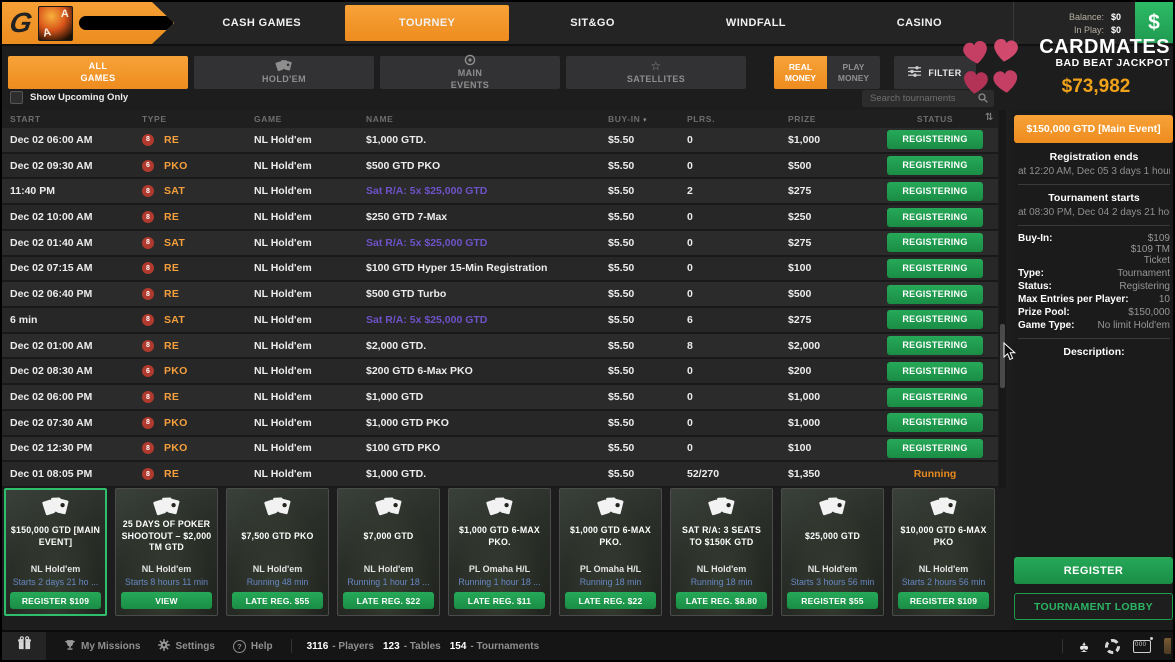 Image resolution: width=1175 pixels, height=662 pixels. What do you see at coordinates (592, 23) in the screenshot?
I see `tab-sitgo: SIT&GO` at bounding box center [592, 23].